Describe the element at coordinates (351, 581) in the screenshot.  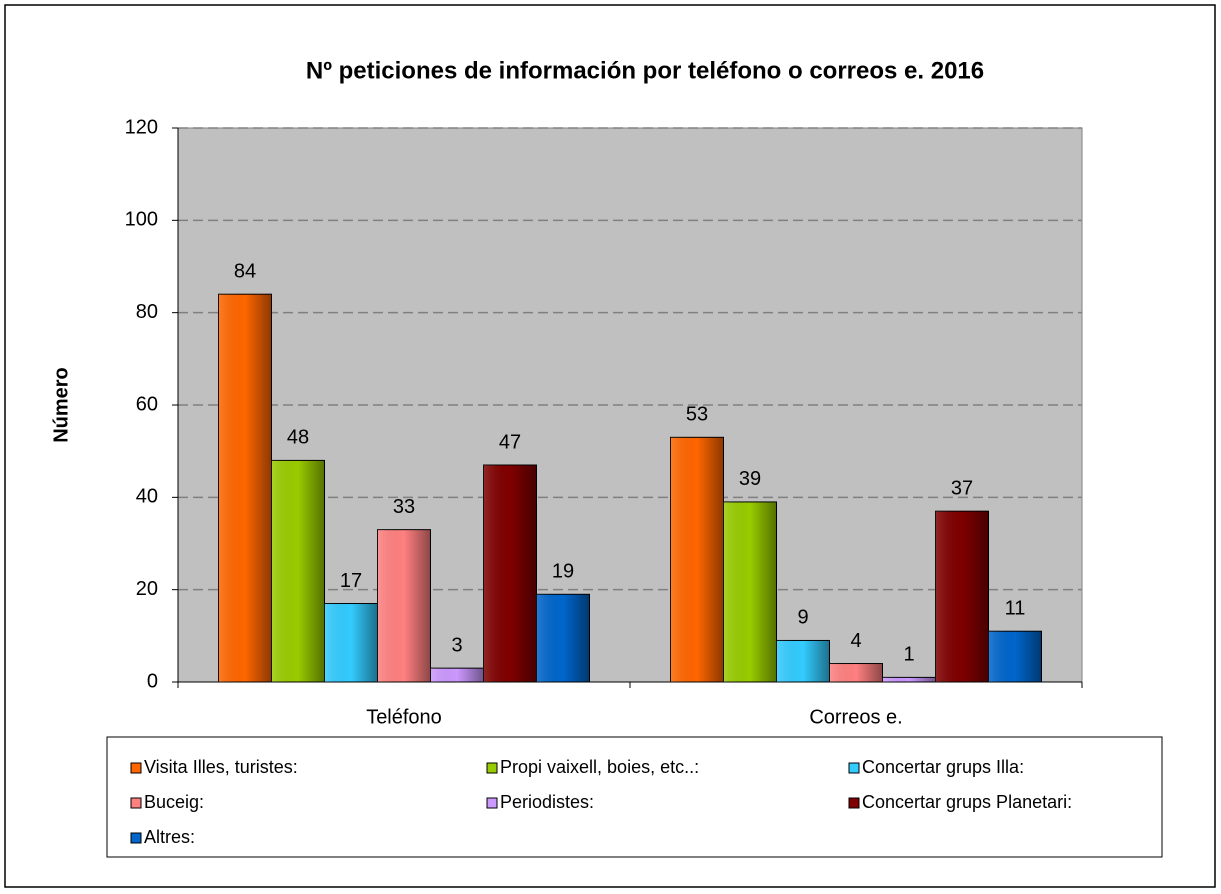
I see `data-label: 17` at that location.